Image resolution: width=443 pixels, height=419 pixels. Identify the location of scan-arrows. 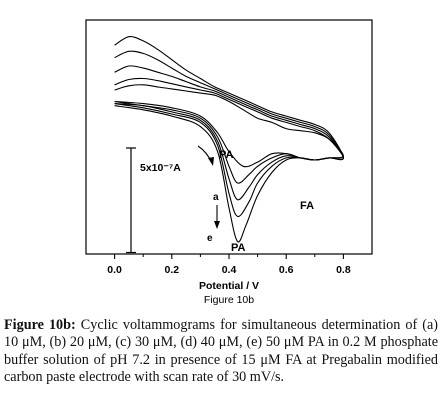
(208, 187).